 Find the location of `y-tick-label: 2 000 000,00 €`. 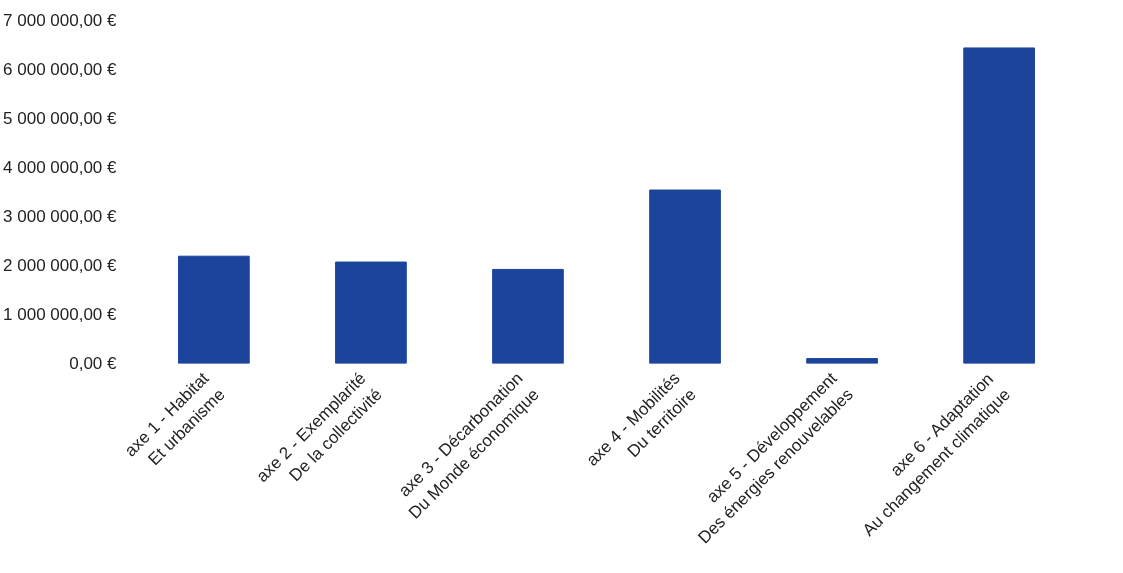

y-tick-label: 2 000 000,00 € is located at coordinates (60, 265).